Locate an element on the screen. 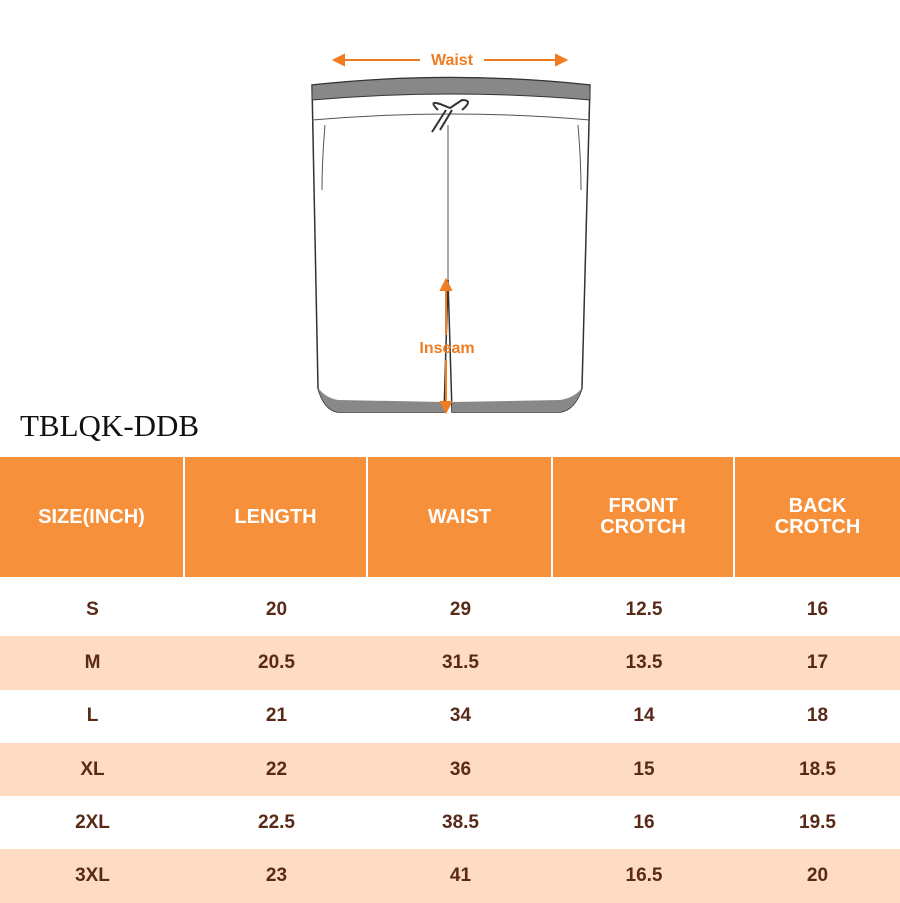  column-header: BACK CROTCH is located at coordinates (817, 517).